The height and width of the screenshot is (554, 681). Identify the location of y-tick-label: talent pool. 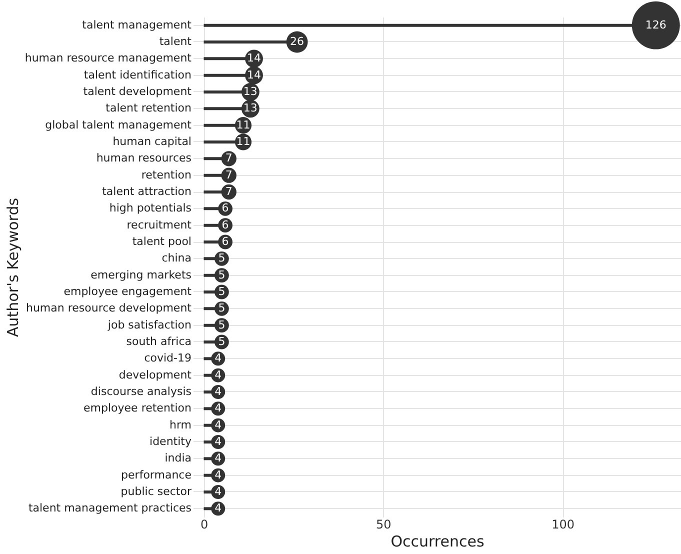
(162, 241).